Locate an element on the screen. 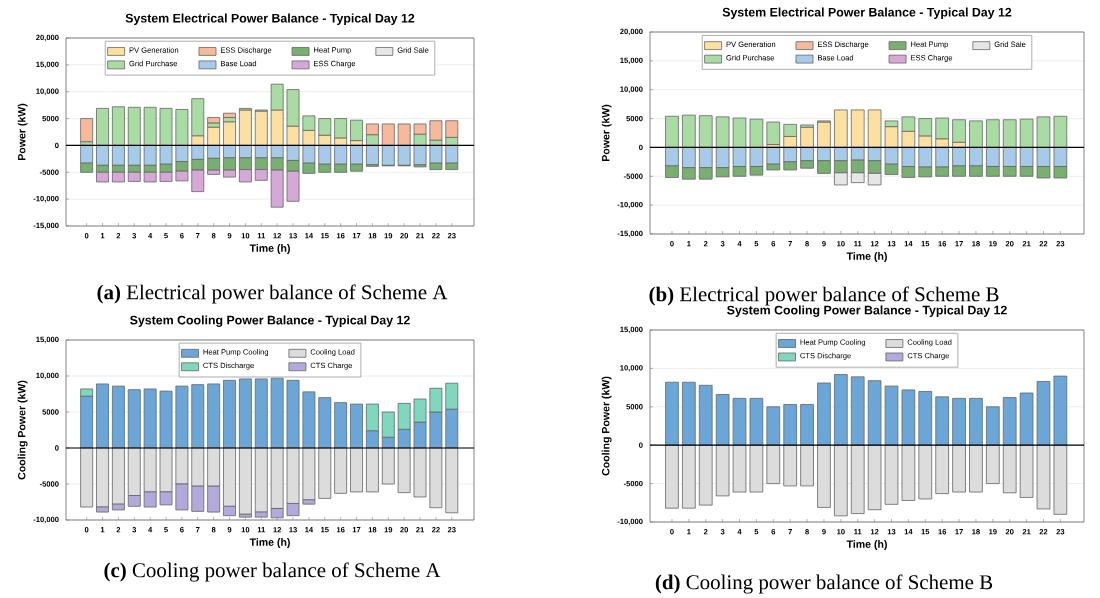 The image size is (1100, 598). text: (d) Cooling power balance of Scheme B is located at coordinates (824, 584).